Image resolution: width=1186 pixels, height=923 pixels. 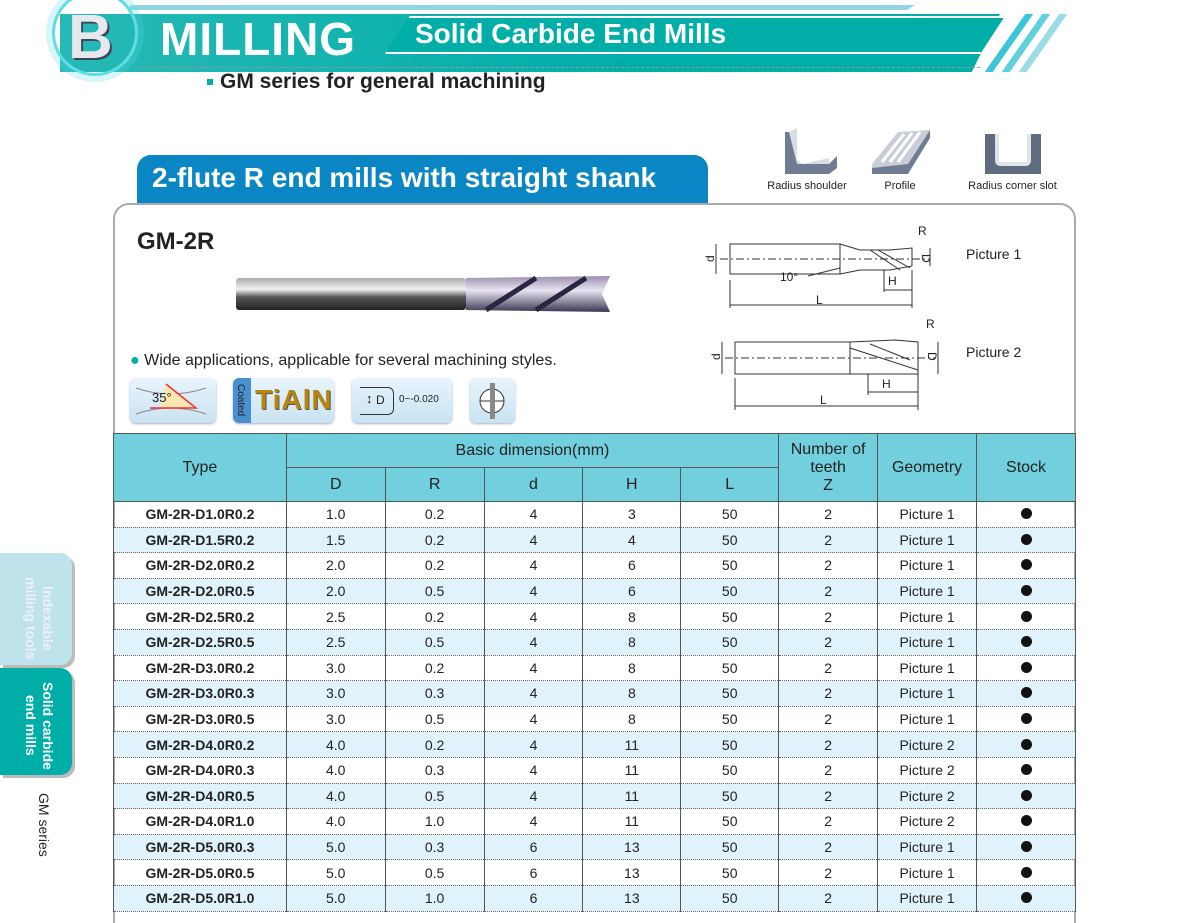 I want to click on side-tab-indexable: Indexable milling tools, so click(x=36, y=609).